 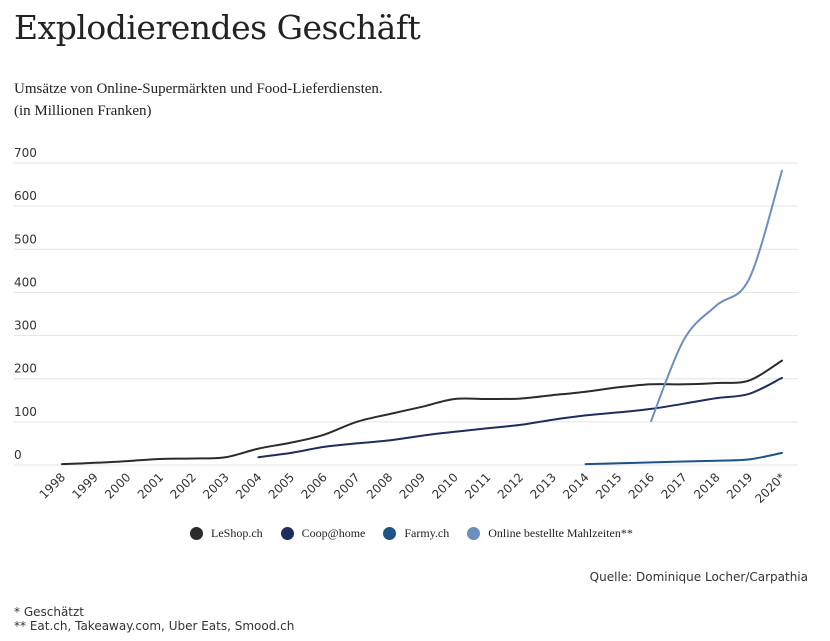 What do you see at coordinates (683, 458) in the screenshot?
I see `series-line-farmy` at bounding box center [683, 458].